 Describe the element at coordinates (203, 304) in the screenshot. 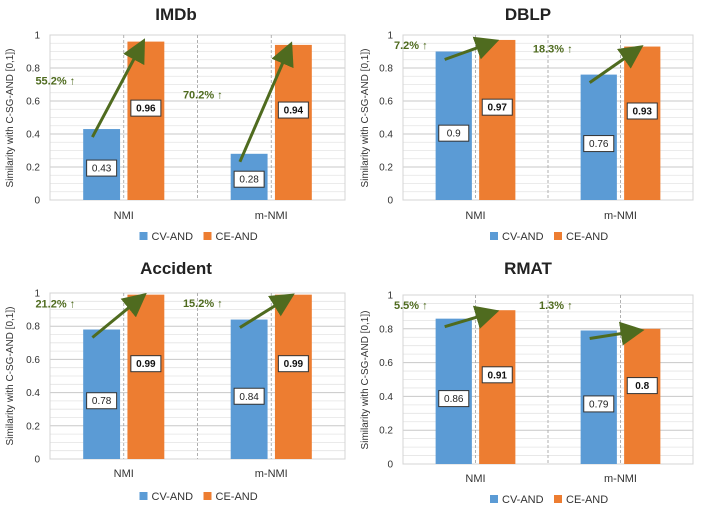

I see `improvement-label: 15.2% ↑` at that location.